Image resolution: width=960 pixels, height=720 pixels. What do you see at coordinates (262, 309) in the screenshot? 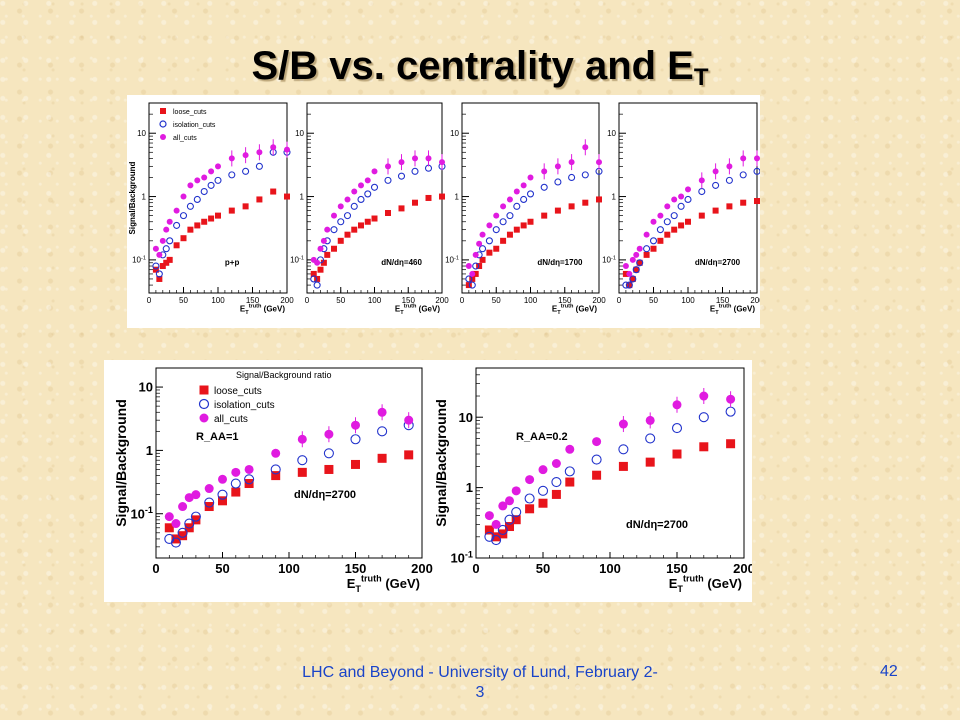
I see `x-axis-label: ETtruth (GeV)` at bounding box center [262, 309].